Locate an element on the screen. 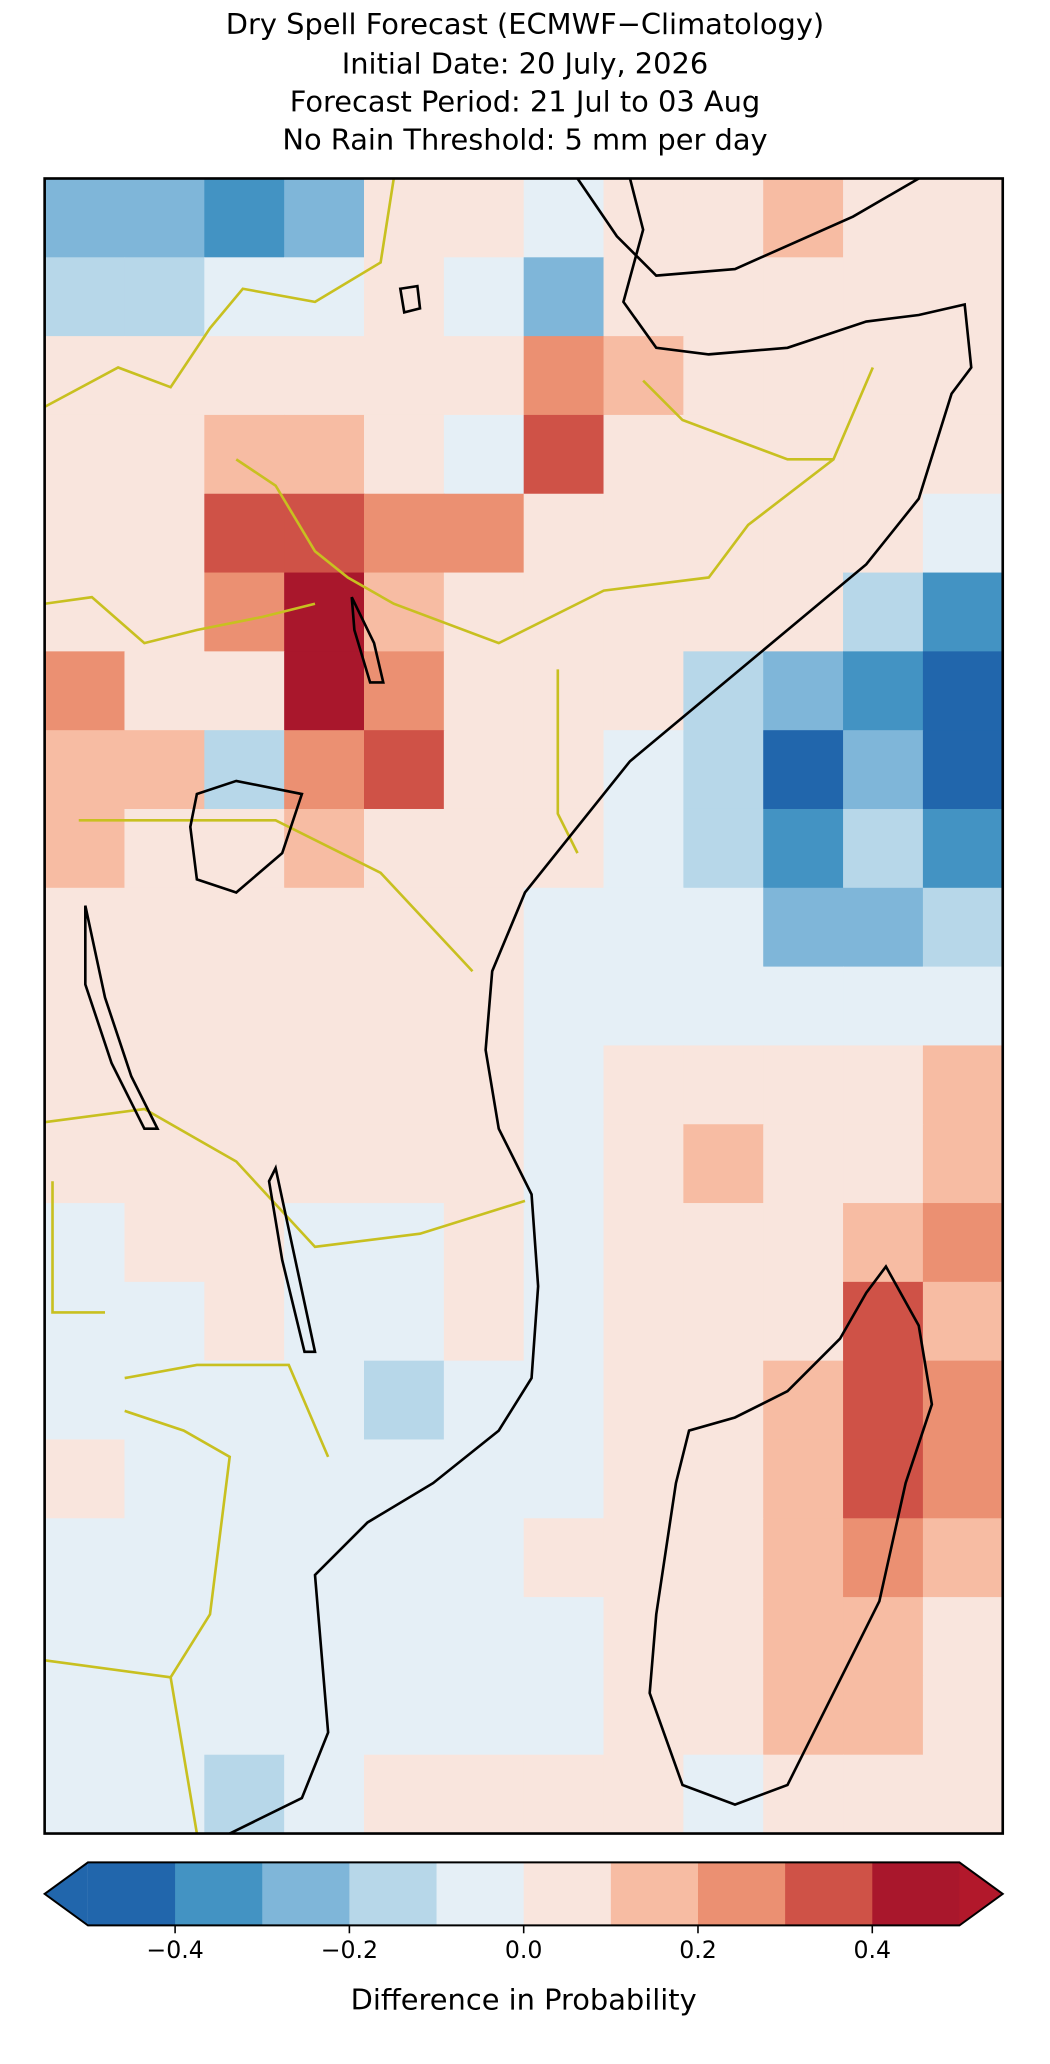 The width and height of the screenshot is (1050, 2064). colorbar-extend is located at coordinates (981, 1894).